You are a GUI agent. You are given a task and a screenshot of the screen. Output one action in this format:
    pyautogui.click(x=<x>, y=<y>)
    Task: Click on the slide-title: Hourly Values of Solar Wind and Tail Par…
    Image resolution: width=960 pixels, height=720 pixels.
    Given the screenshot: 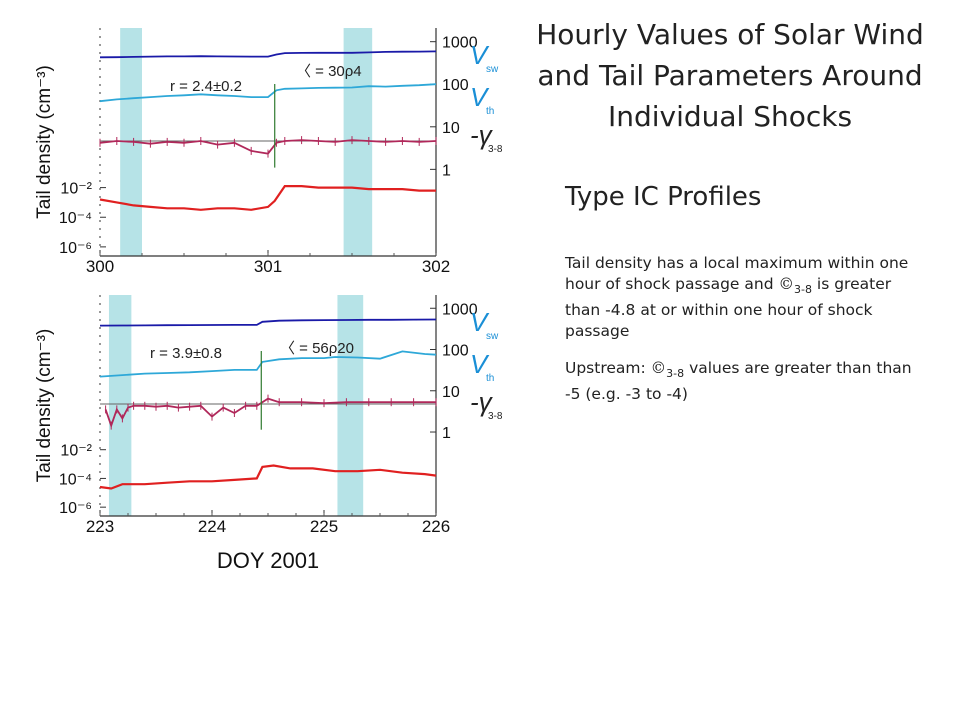 What is the action you would take?
    pyautogui.click(x=730, y=75)
    